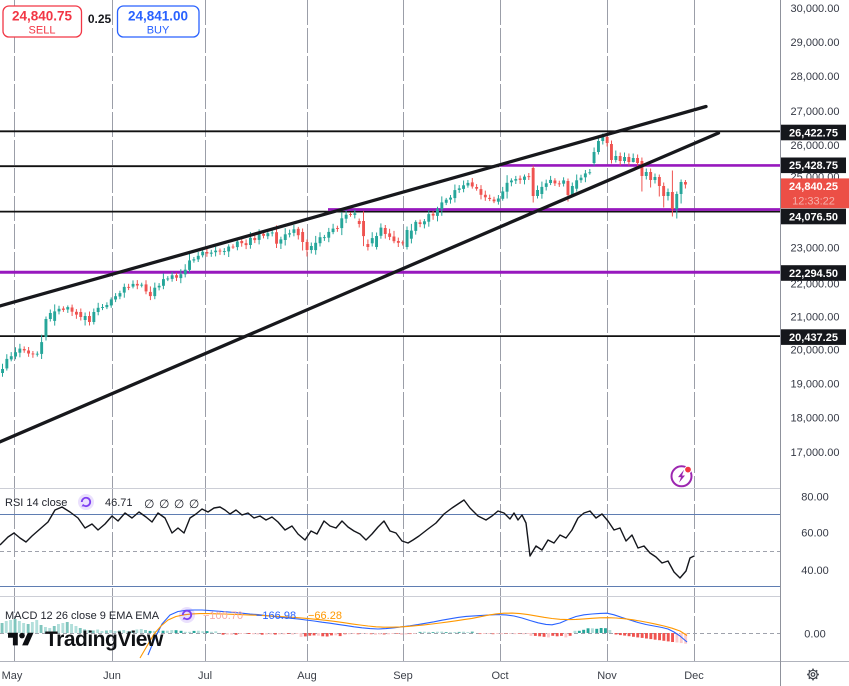  What do you see at coordinates (223, 616) in the screenshot?
I see `svg-text: −100.70` at bounding box center [223, 616].